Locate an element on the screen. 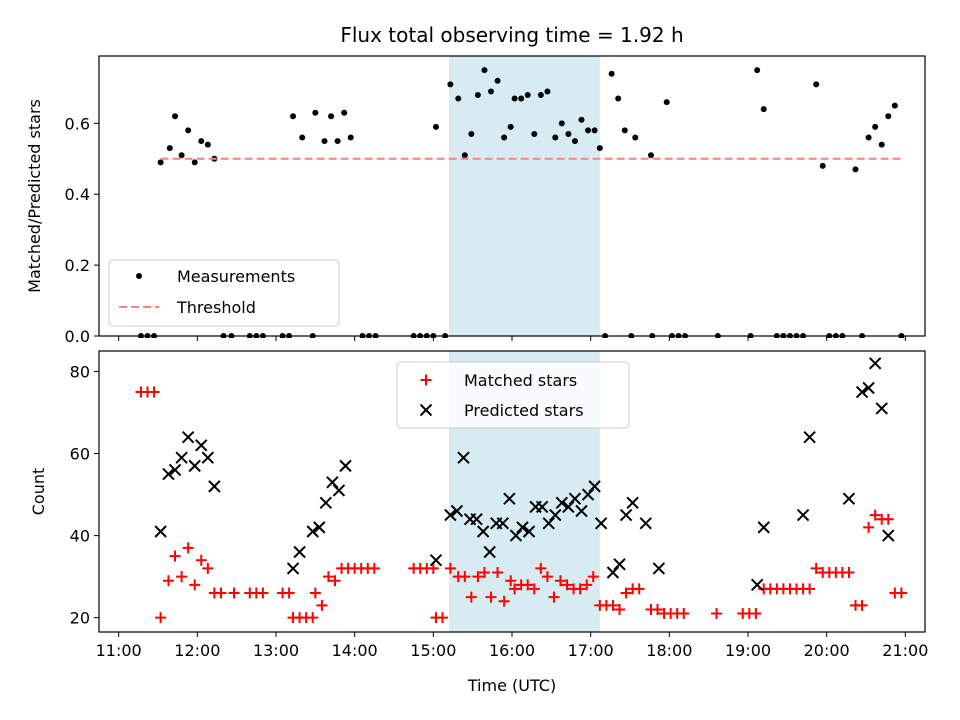 The width and height of the screenshot is (960, 720). y-tick-label: 0.0 is located at coordinates (77, 336).